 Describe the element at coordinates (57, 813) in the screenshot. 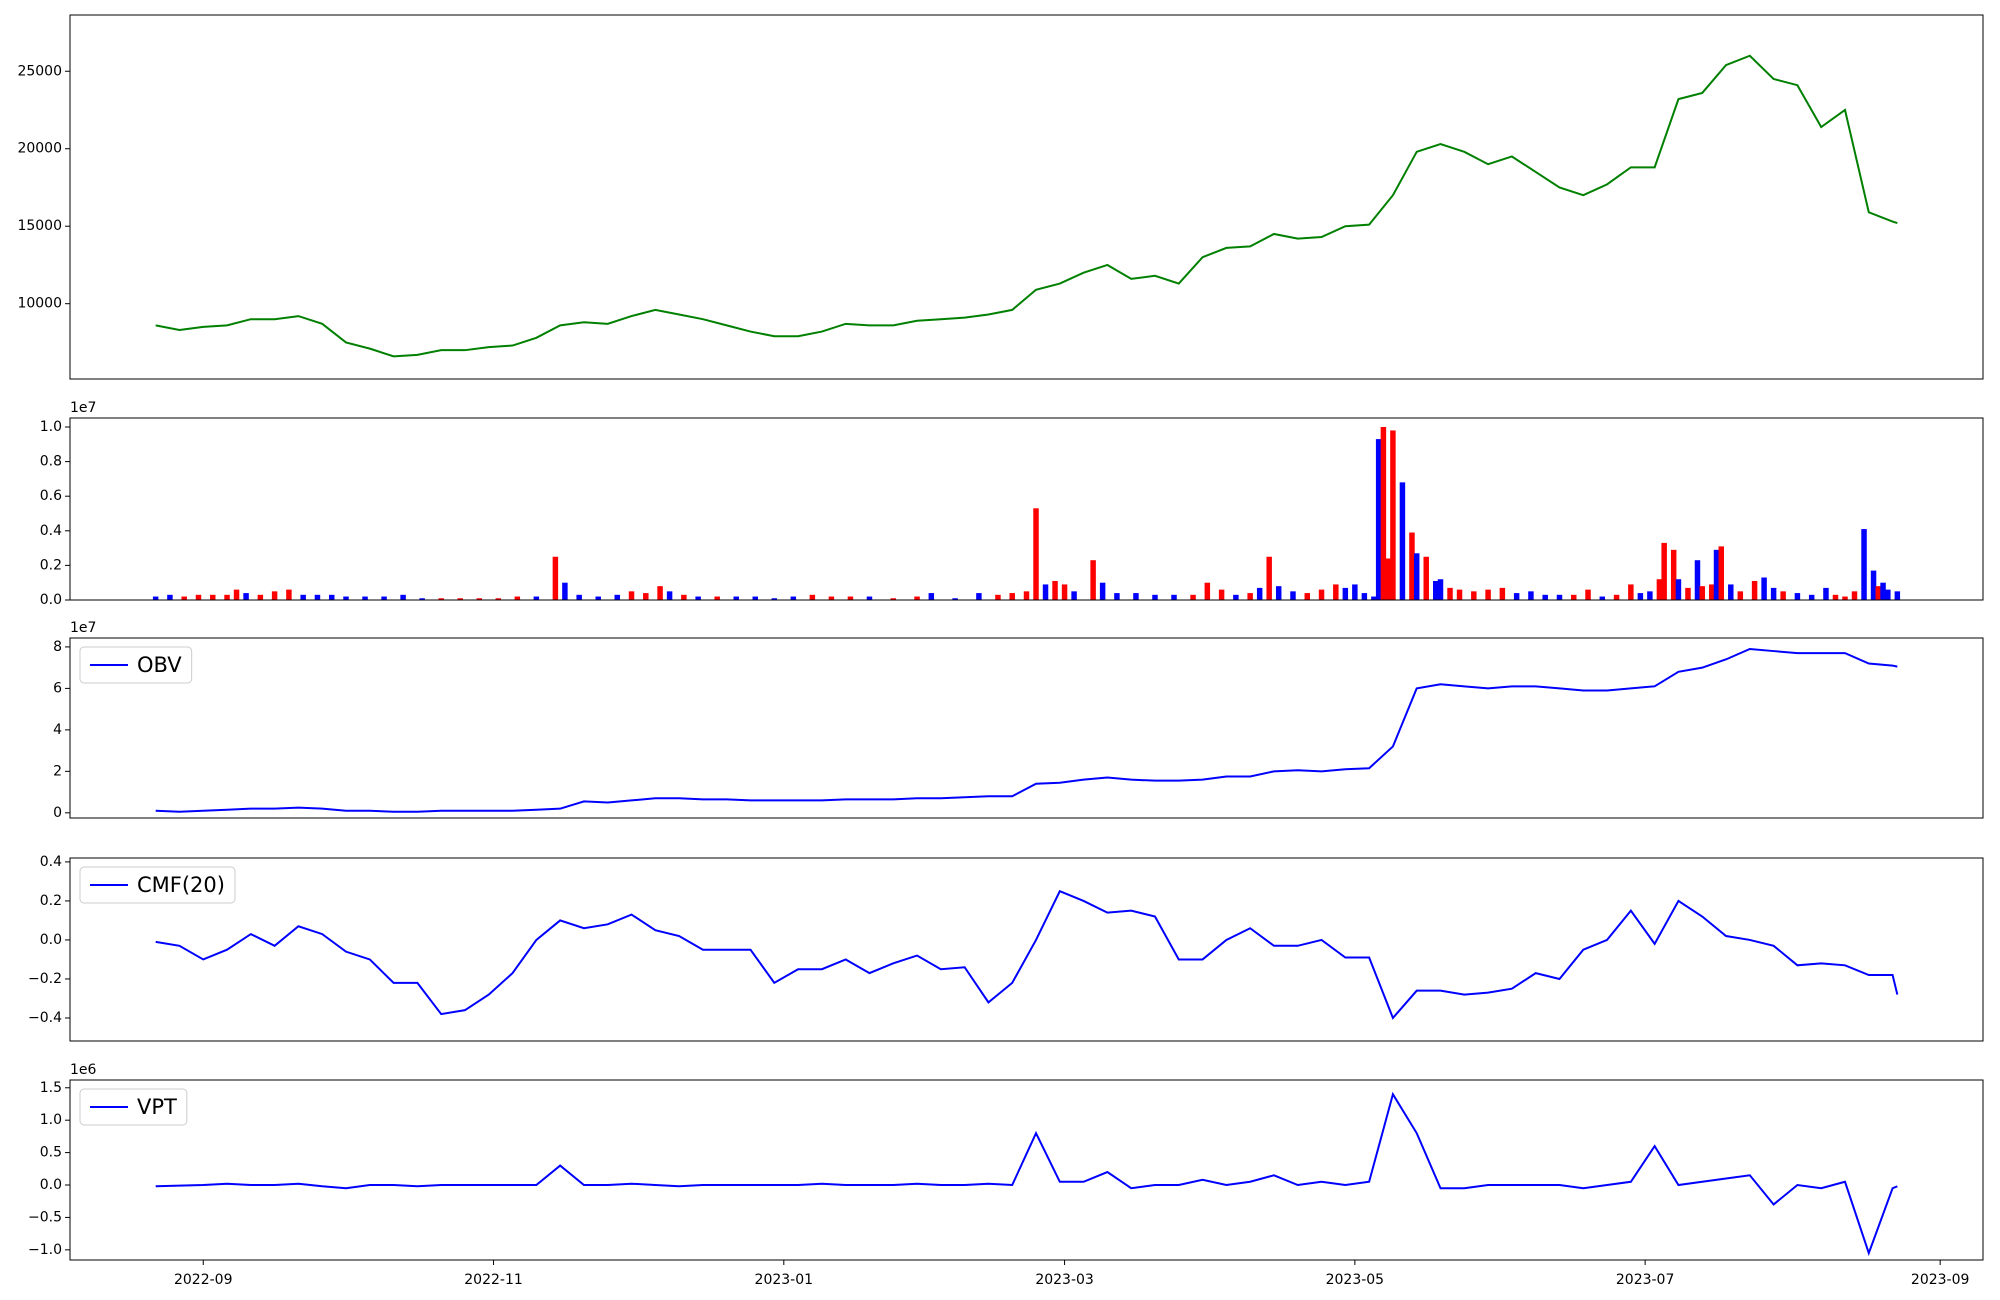

I see `y-tick-label: 0` at that location.